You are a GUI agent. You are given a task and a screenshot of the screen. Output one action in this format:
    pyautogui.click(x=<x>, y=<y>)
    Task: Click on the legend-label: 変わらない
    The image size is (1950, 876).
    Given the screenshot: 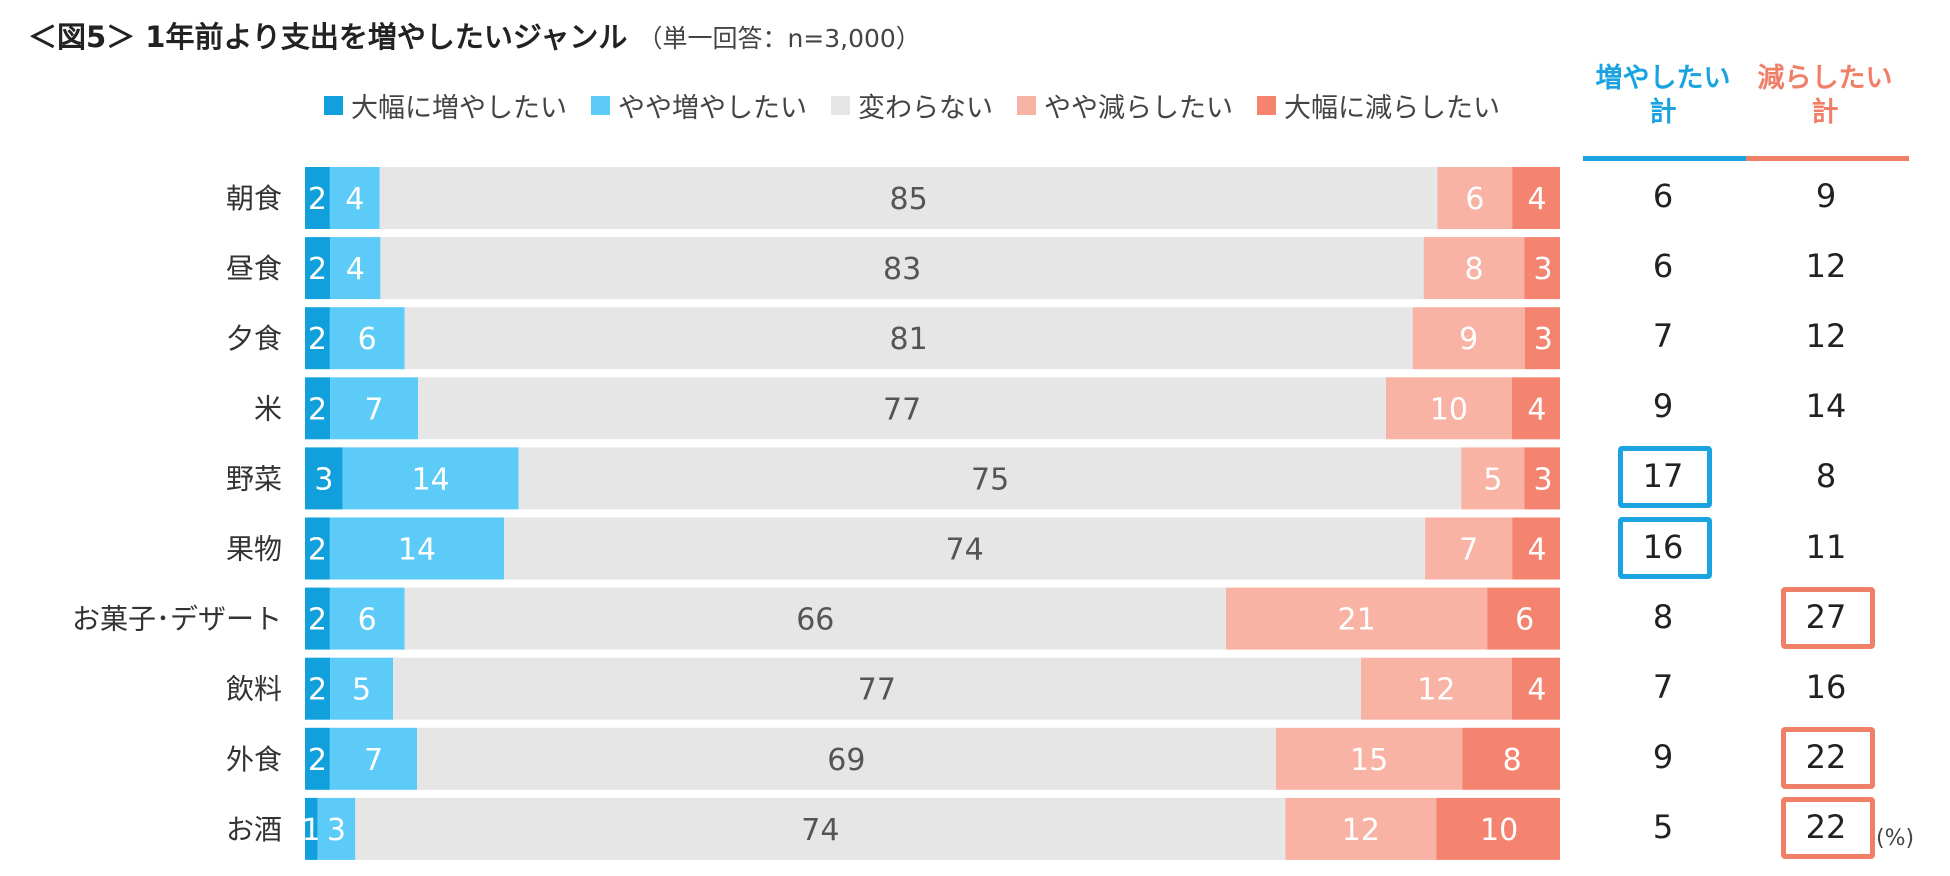 What is the action you would take?
    pyautogui.click(x=925, y=108)
    